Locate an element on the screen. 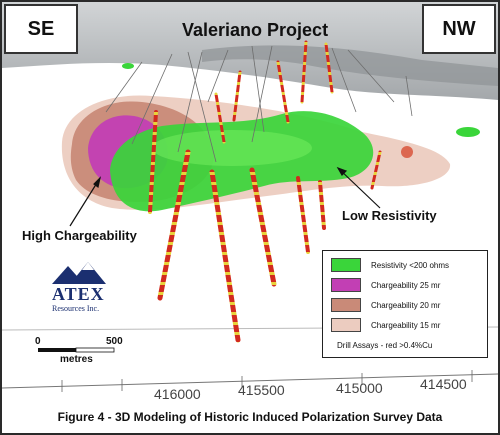  chargeability-spot is located at coordinates (407, 152).